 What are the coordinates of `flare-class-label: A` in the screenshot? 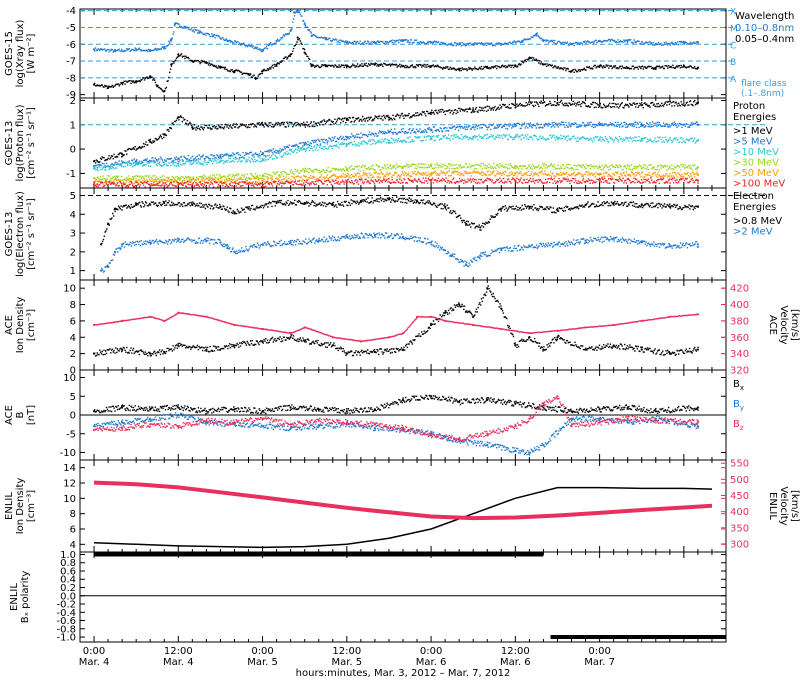 It's located at (733, 80).